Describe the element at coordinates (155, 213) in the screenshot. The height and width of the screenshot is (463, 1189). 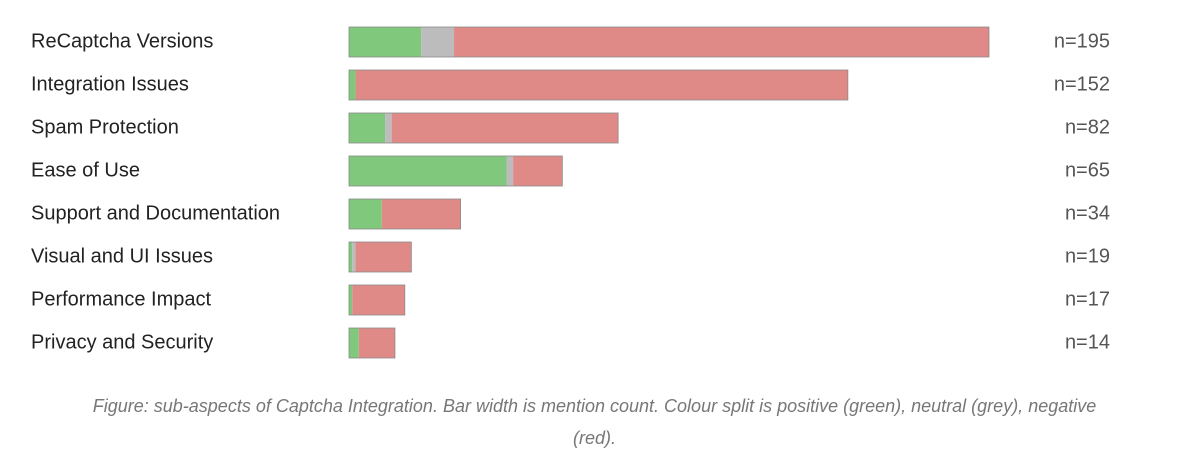
I see `category-label: Support and Documentation` at that location.